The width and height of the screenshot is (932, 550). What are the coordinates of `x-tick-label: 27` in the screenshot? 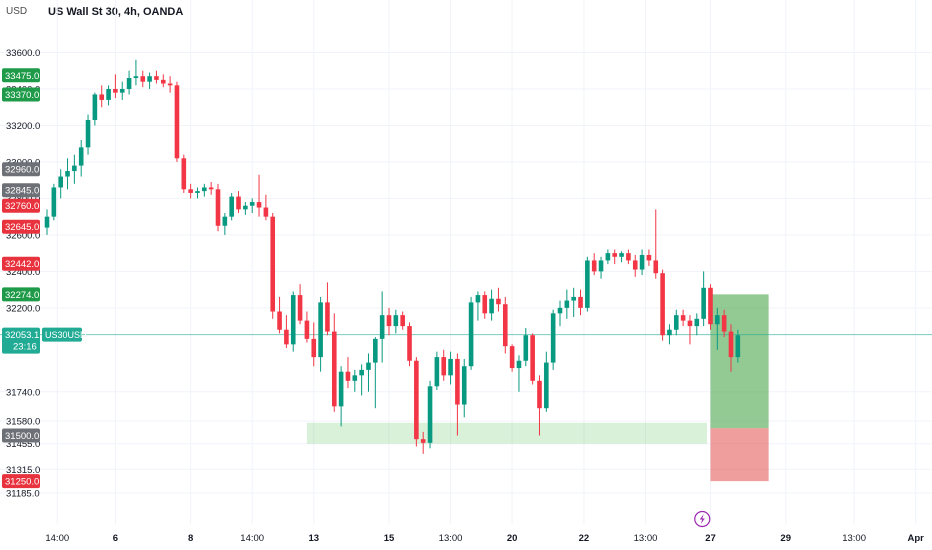 It's located at (710, 538).